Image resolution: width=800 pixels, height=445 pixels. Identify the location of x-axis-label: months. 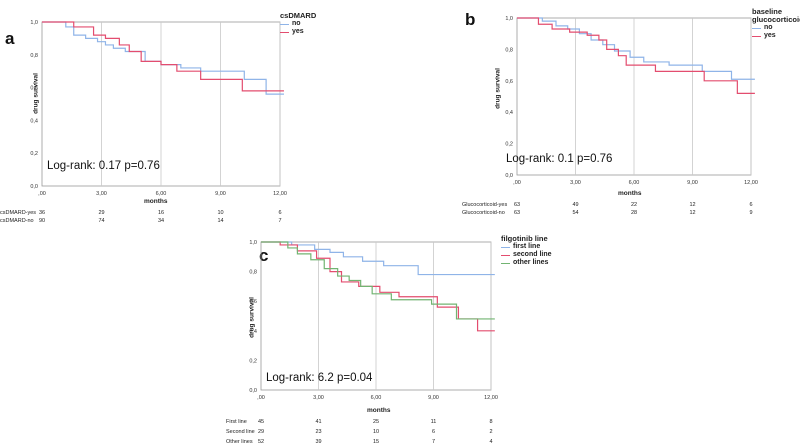
(379, 410).